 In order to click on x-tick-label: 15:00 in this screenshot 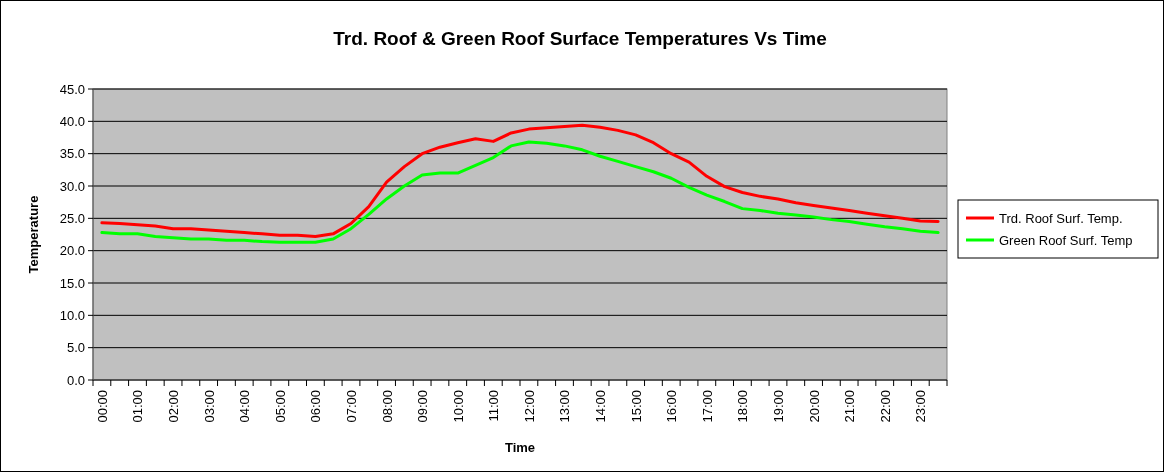, I will do `click(636, 406)`.